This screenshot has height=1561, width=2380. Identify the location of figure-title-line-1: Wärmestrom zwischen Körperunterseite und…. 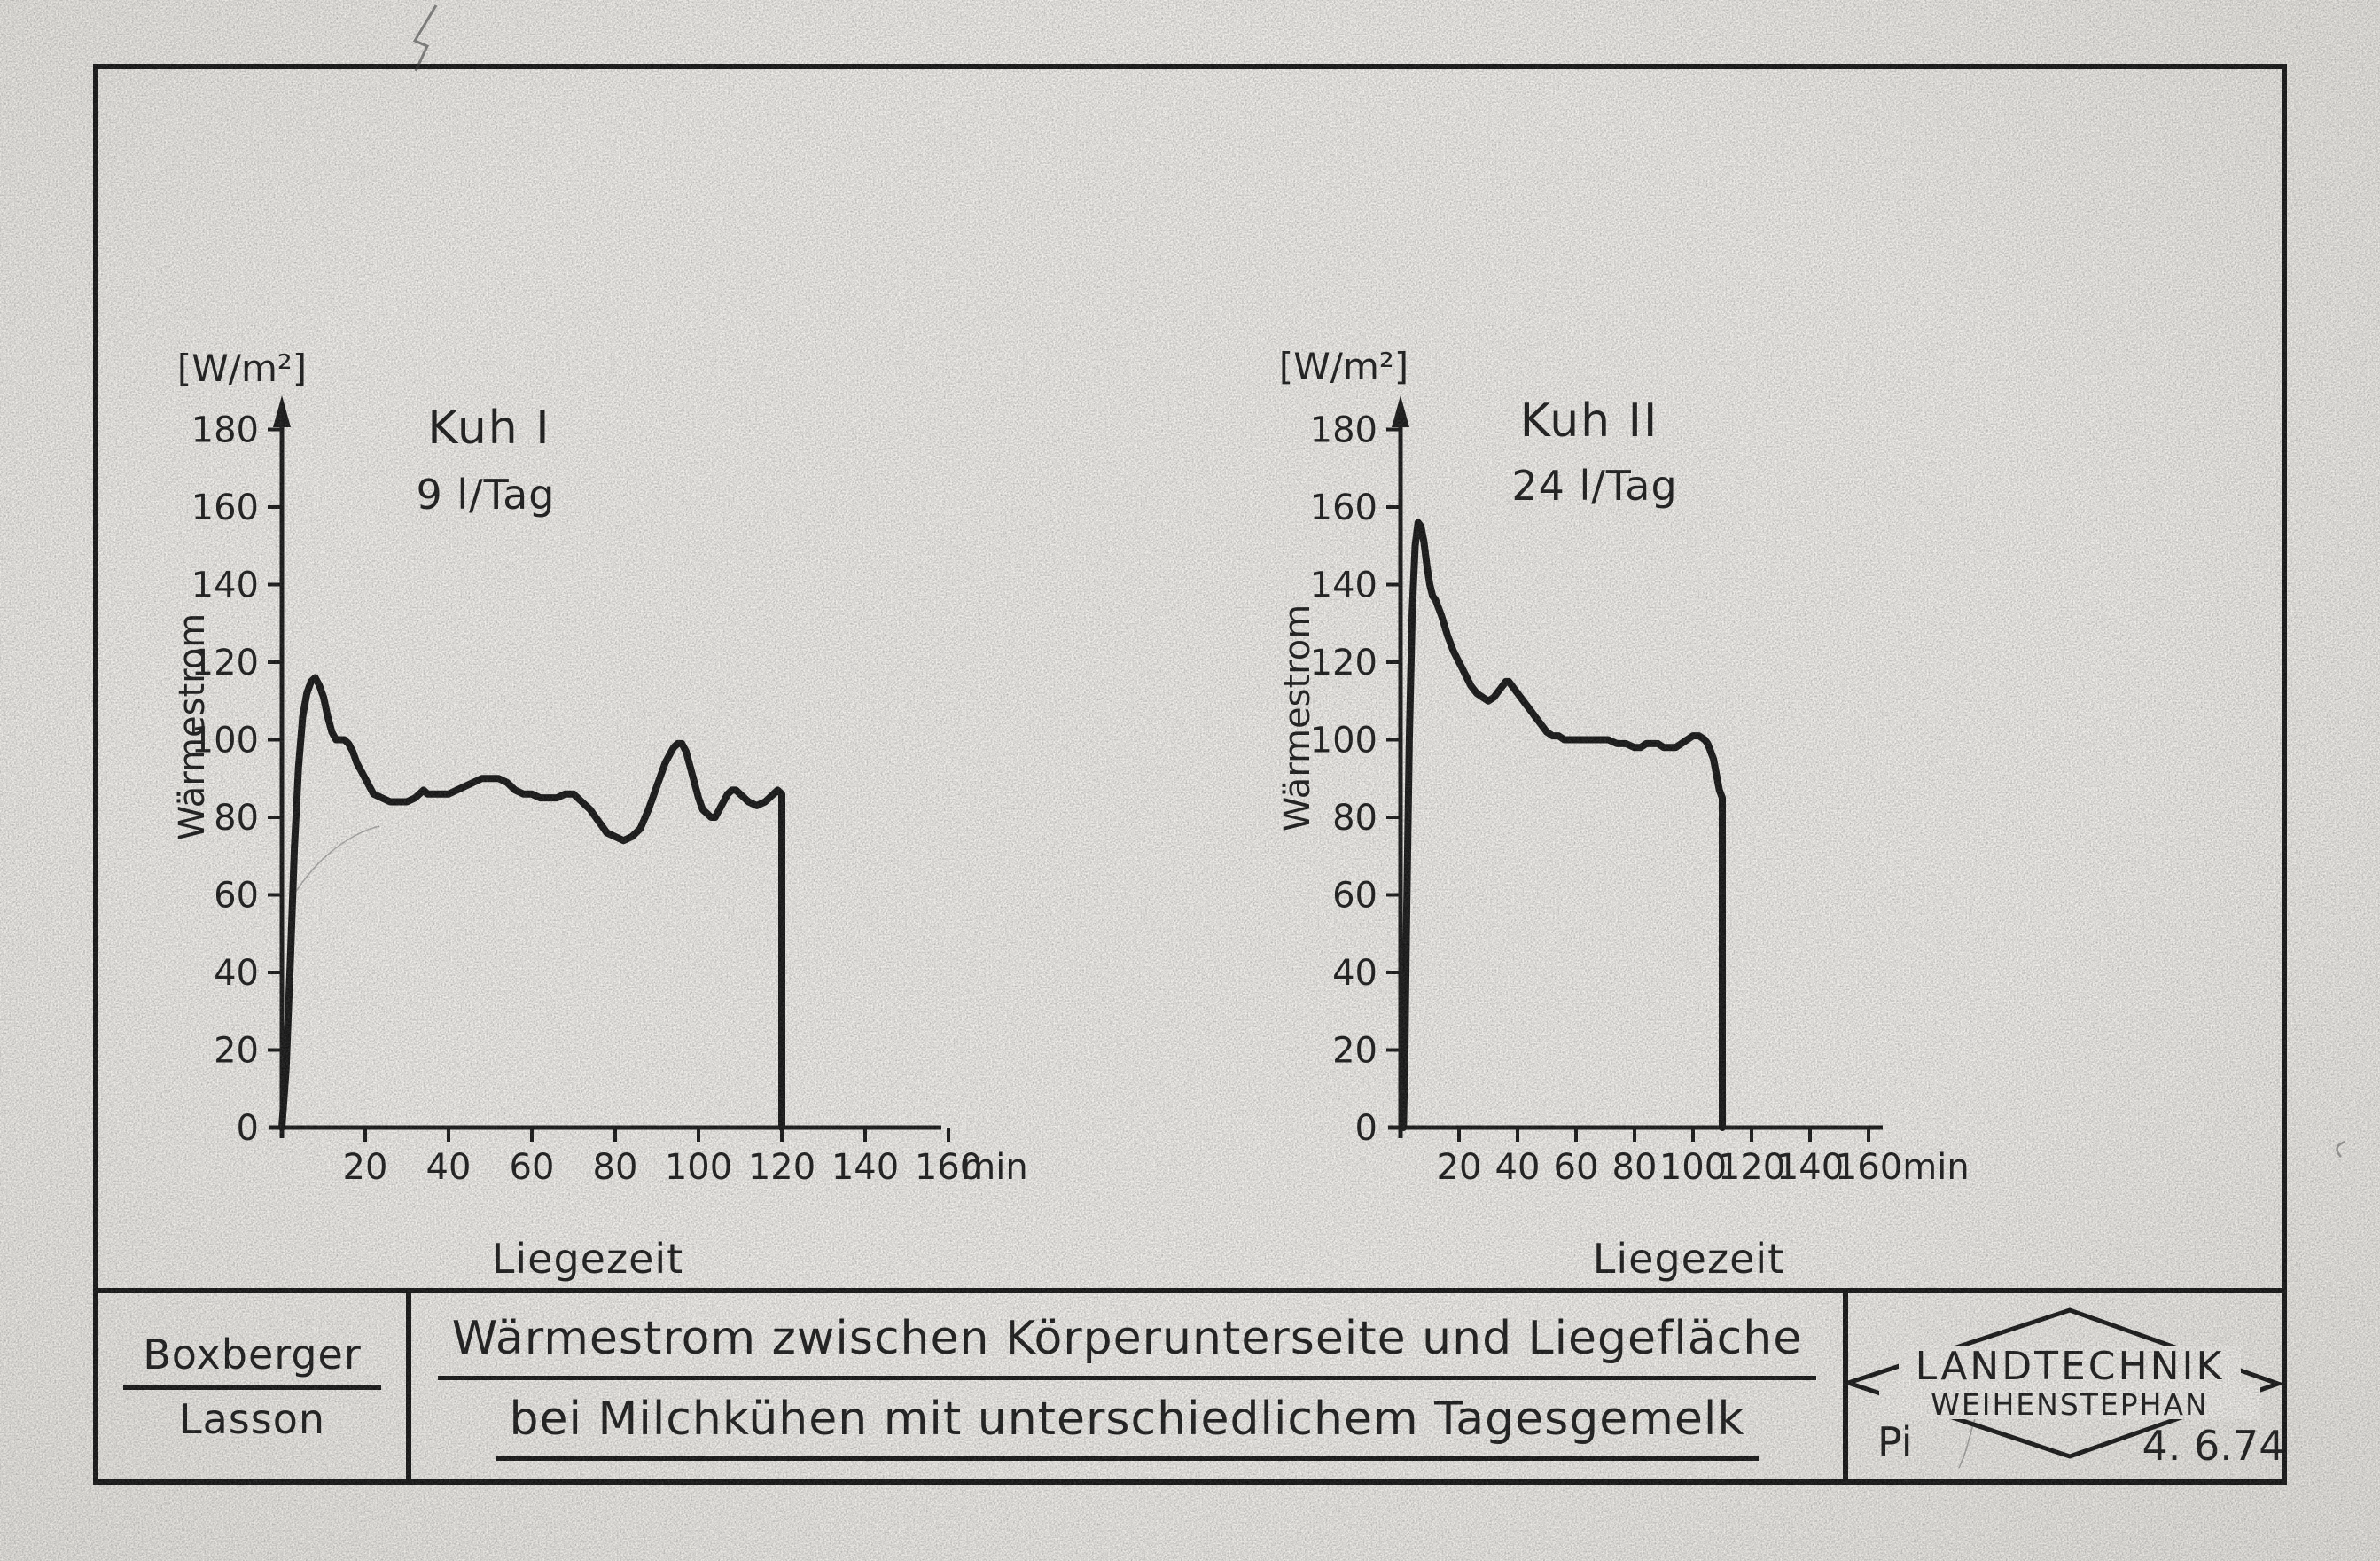
(1127, 1346).